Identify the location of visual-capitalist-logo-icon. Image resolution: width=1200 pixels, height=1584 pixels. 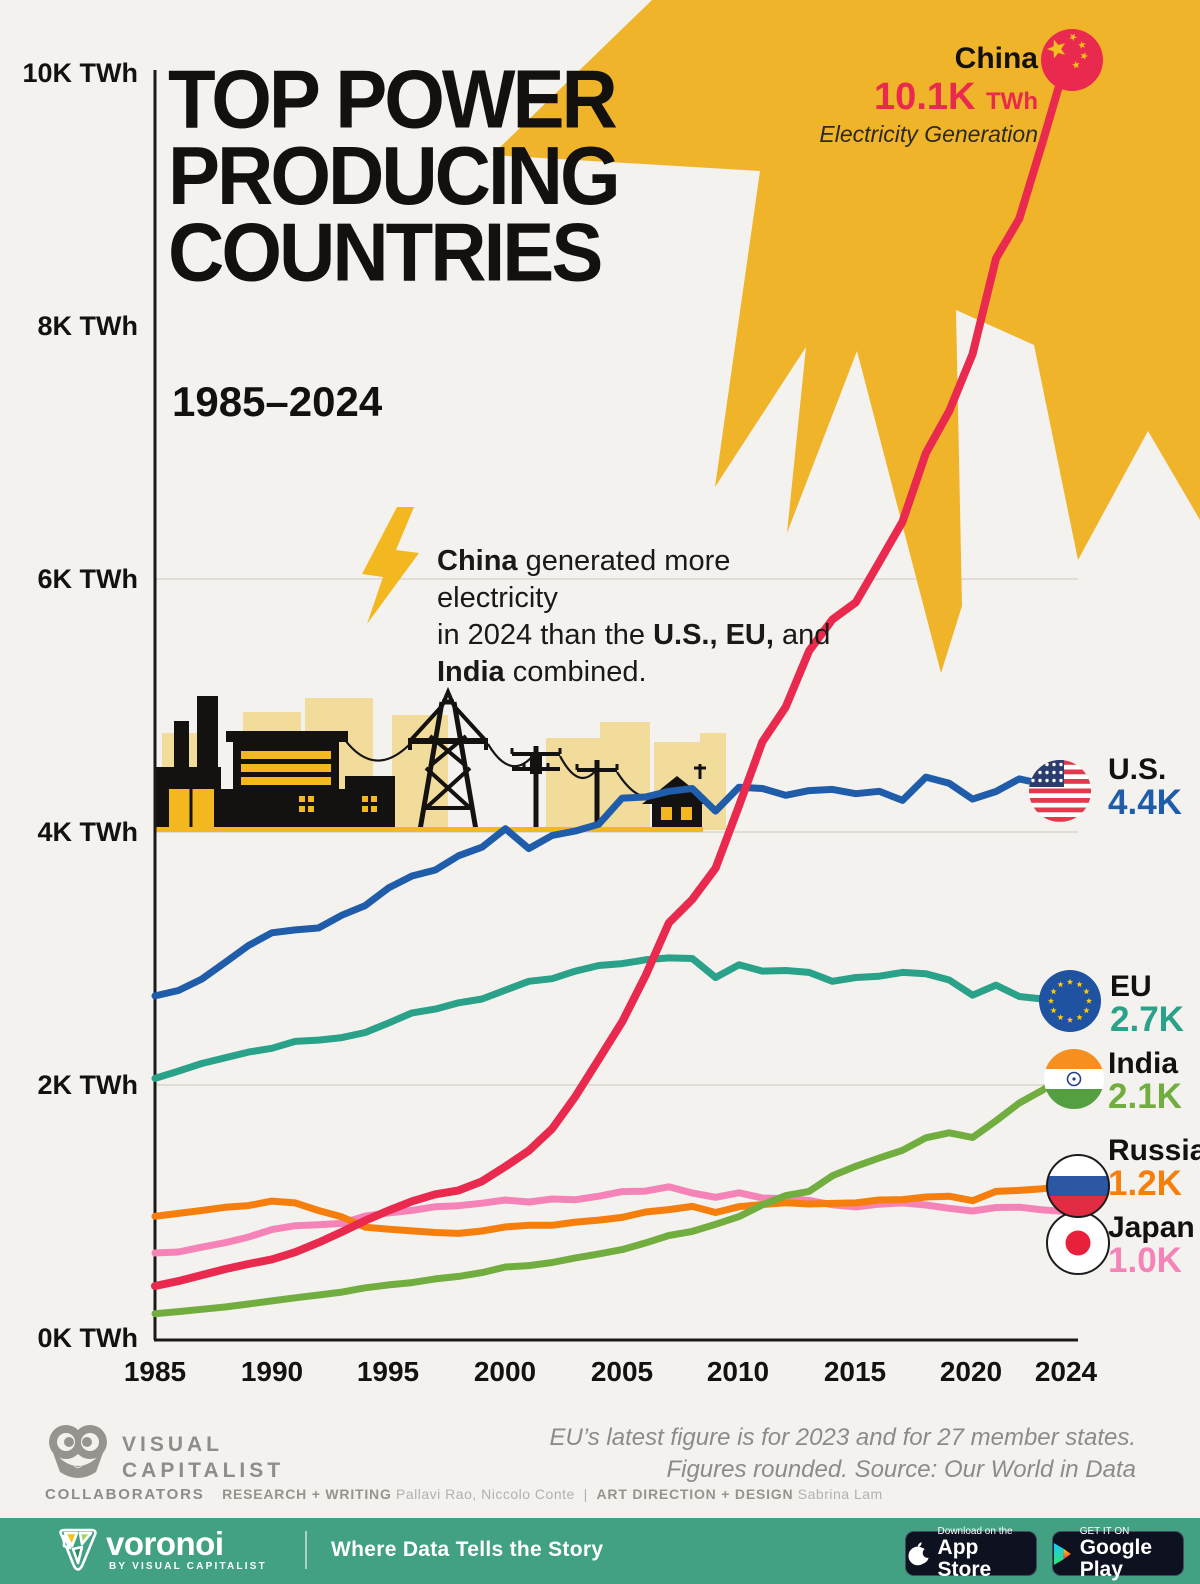
(78, 1451).